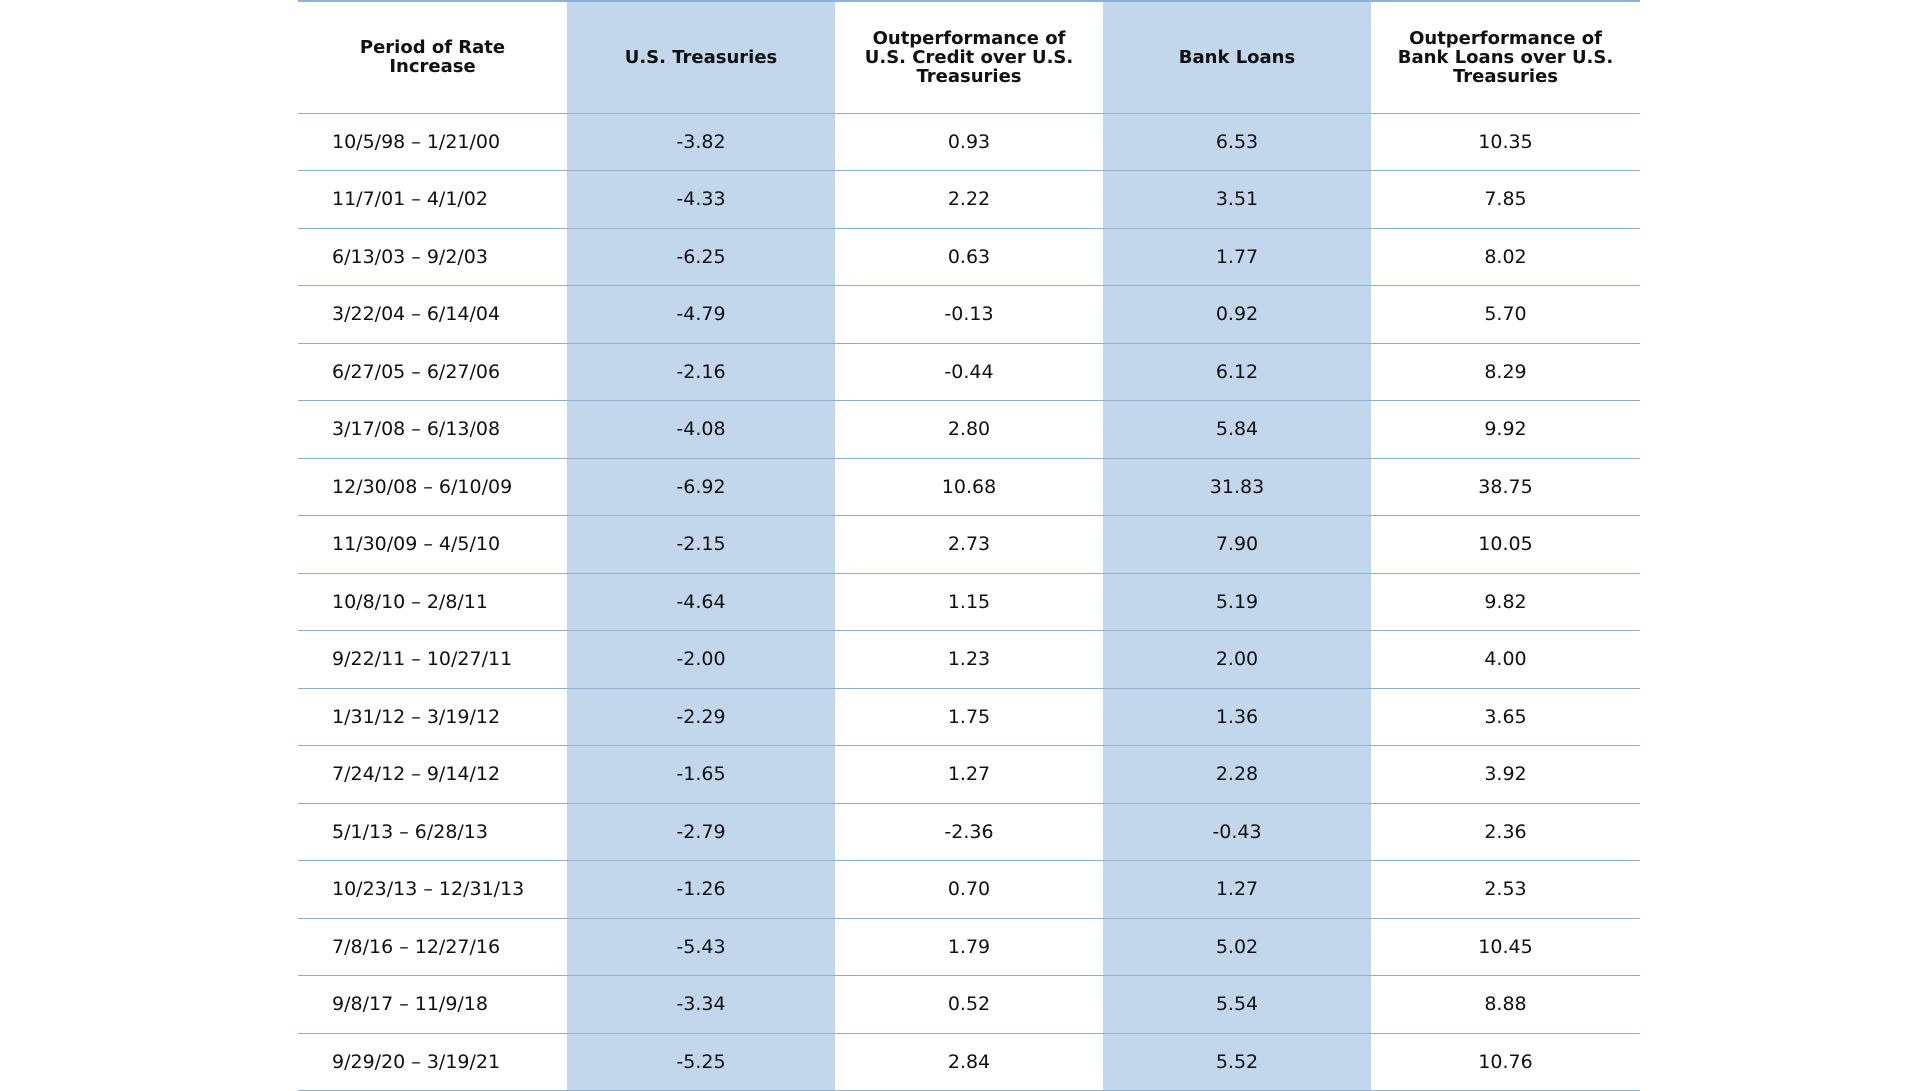 The height and width of the screenshot is (1091, 1920). What do you see at coordinates (701, 57) in the screenshot?
I see `column-header-us-treasuries: U.S. Treasuries` at bounding box center [701, 57].